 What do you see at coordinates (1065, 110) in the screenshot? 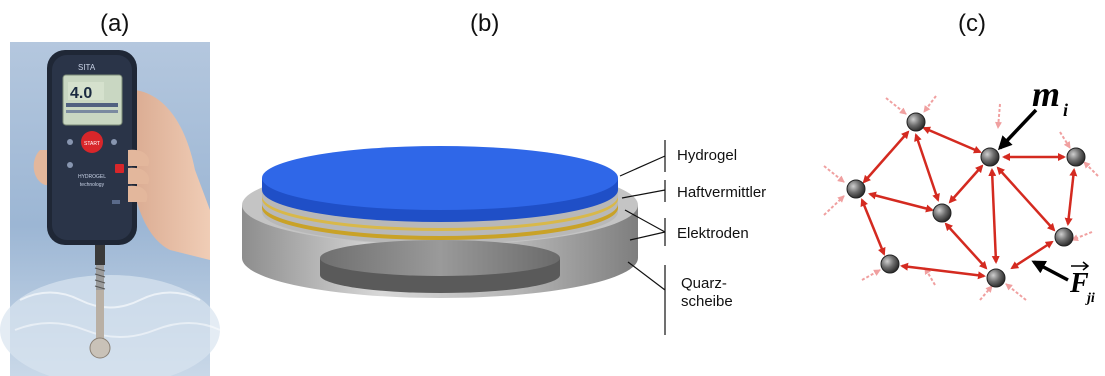
I see `mass-subscript: i` at bounding box center [1065, 110].